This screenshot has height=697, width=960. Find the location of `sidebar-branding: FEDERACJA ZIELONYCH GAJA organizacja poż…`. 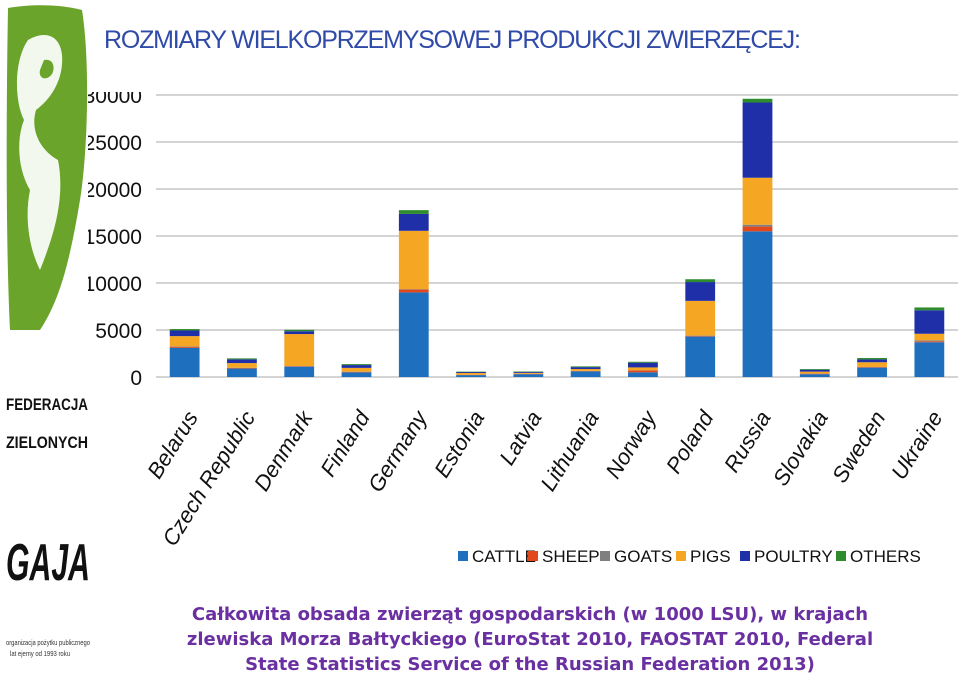

sidebar-branding: FEDERACJA ZIELONYCH GAJA organizacja poż… is located at coordinates (48, 331).